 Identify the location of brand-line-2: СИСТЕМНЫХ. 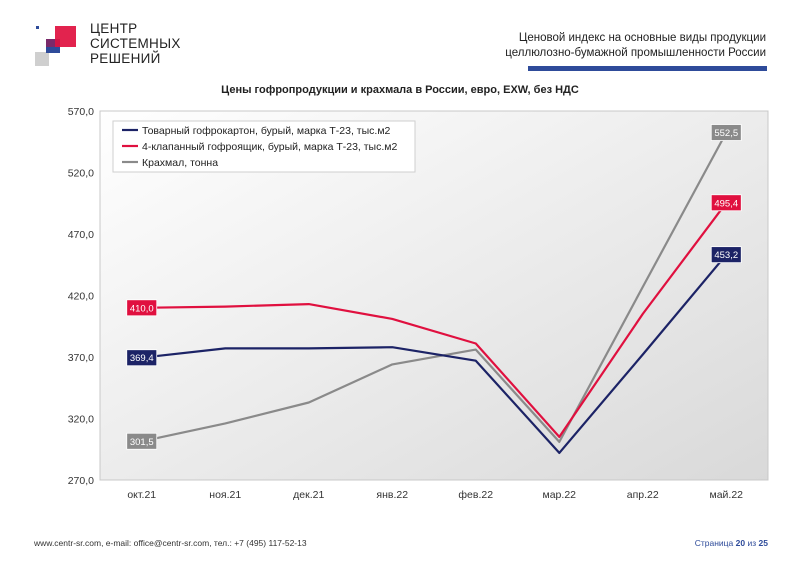
(135, 43).